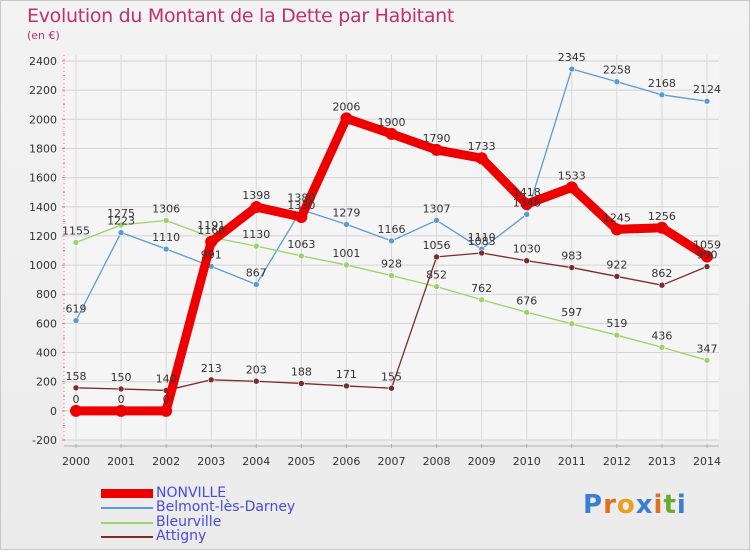 The image size is (750, 551). Describe the element at coordinates (661, 273) in the screenshot. I see `data-label: 862` at that location.